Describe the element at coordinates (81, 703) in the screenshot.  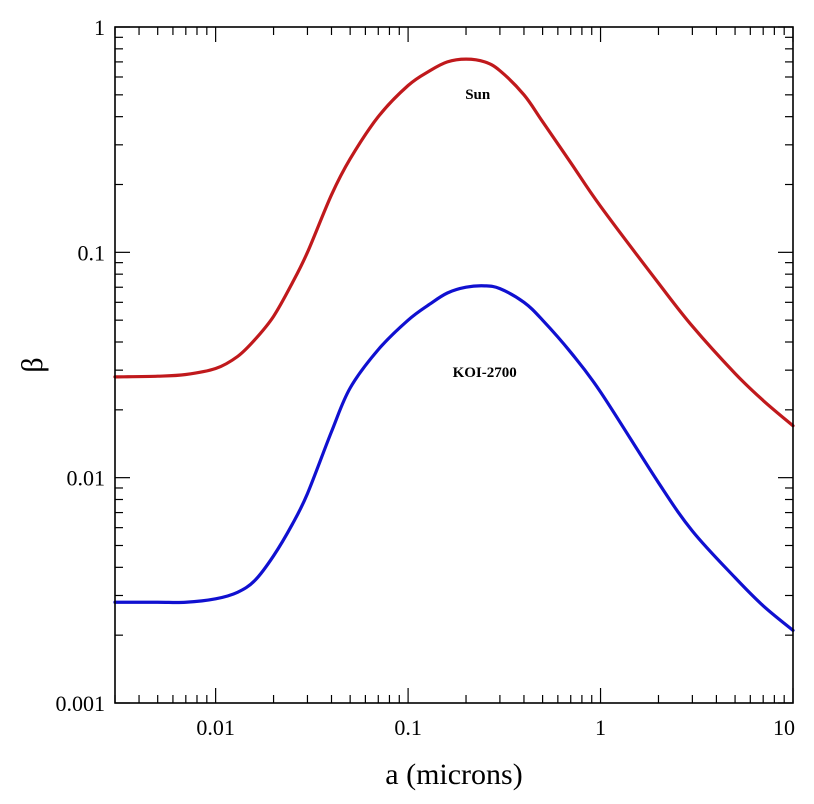
I see `y-tick-label: 0.001` at that location.